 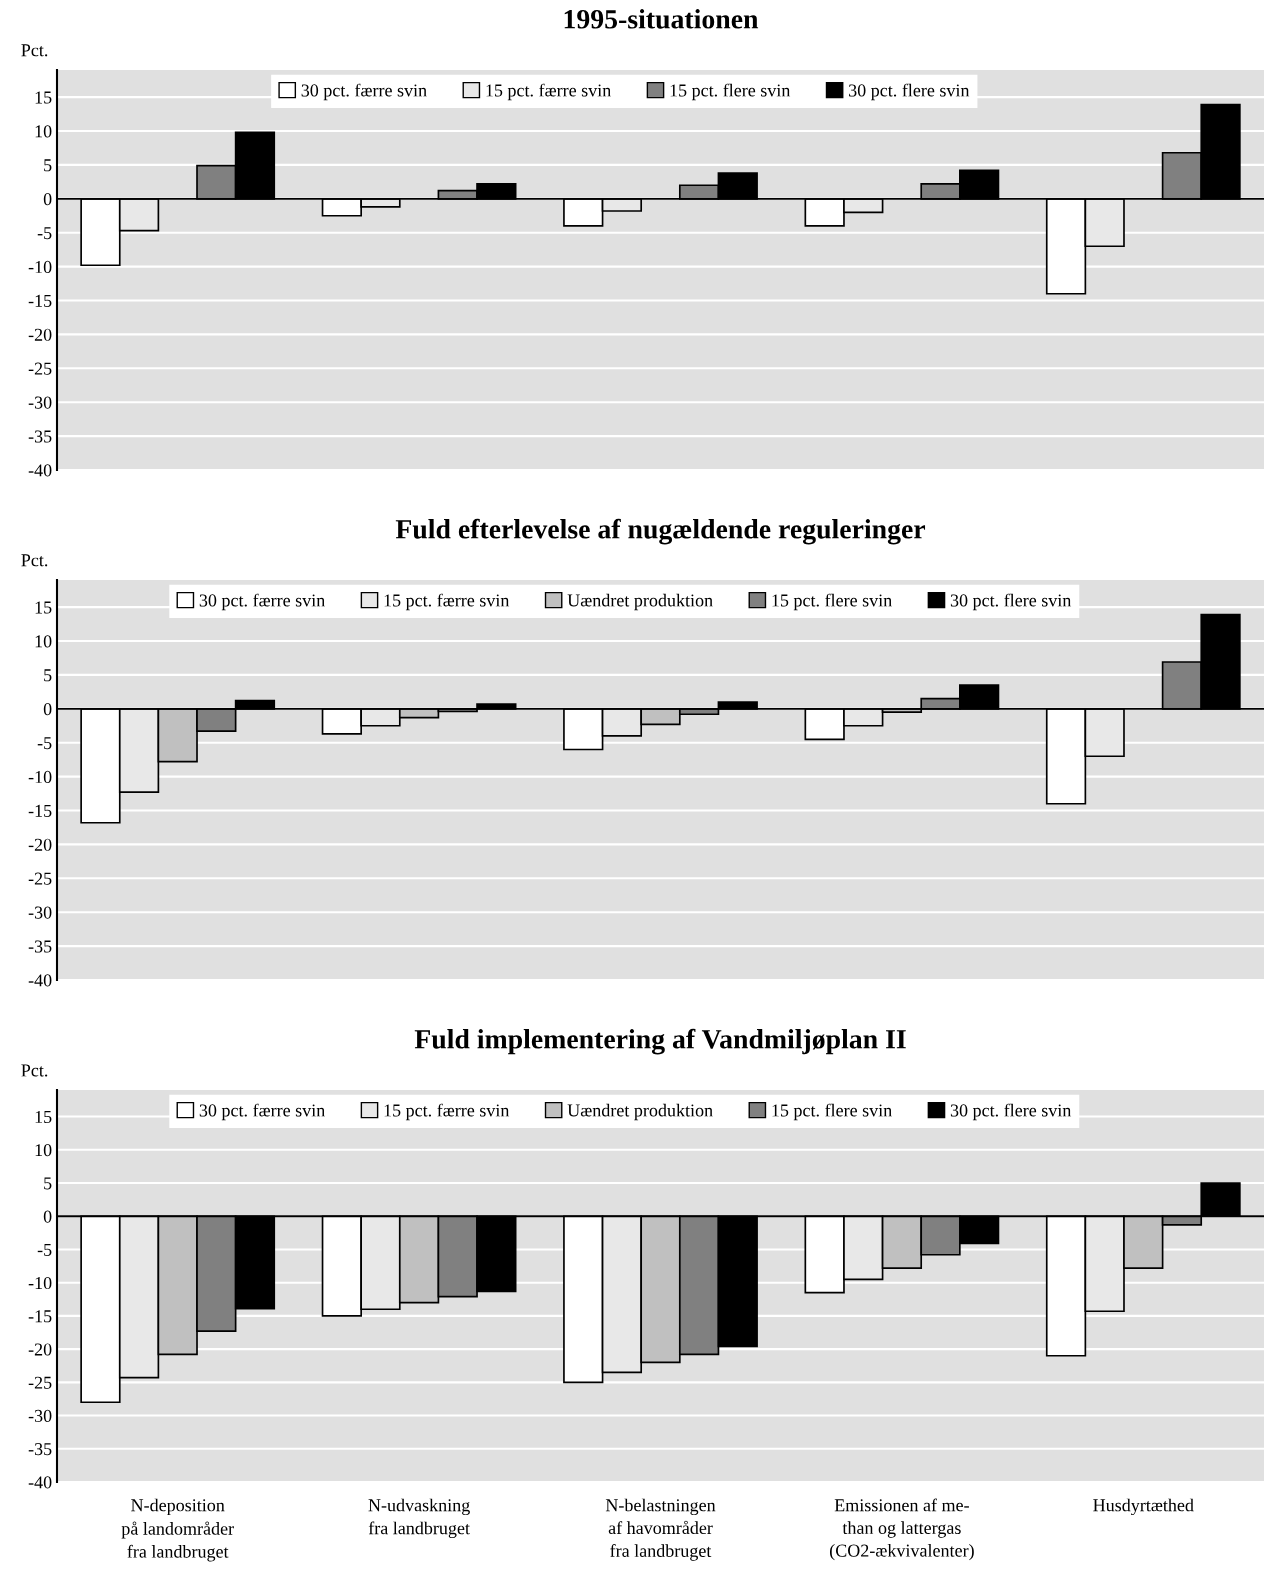 I want to click on x-tick-label: N-belastningen af havområder fra landbruget, so click(x=660, y=1529).